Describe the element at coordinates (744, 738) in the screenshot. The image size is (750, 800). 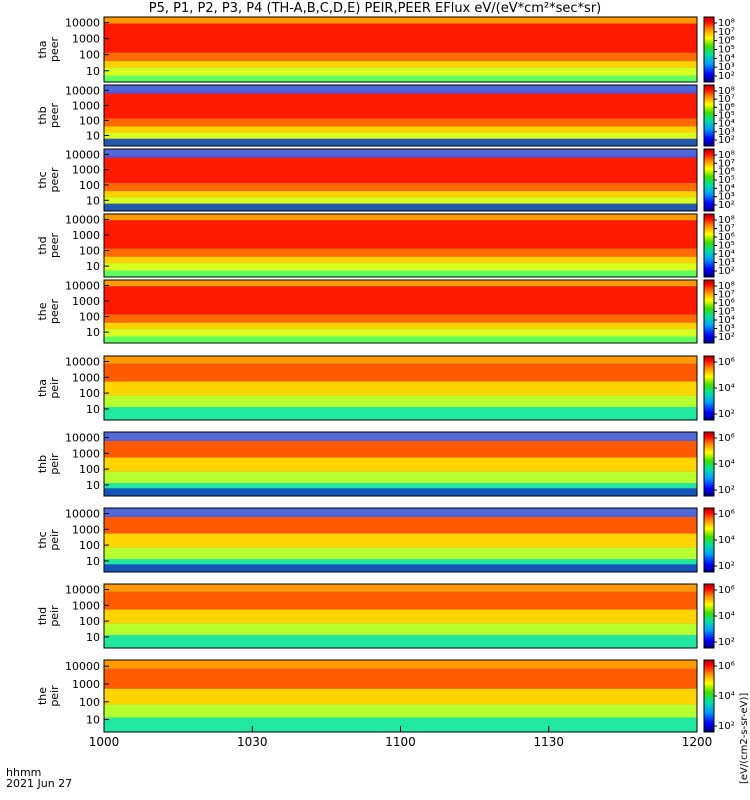
I see `colorbar-units-label: [eV/(cm2-s-sr-eV)]` at that location.